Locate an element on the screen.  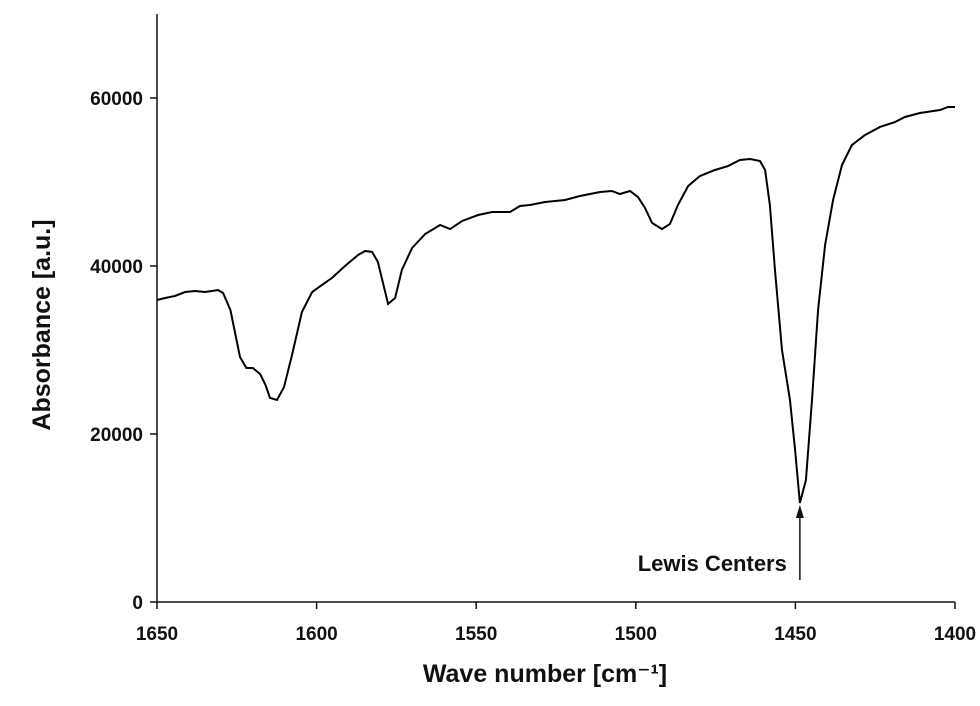
annotation-text: Lewis Centers is located at coordinates (712, 563).